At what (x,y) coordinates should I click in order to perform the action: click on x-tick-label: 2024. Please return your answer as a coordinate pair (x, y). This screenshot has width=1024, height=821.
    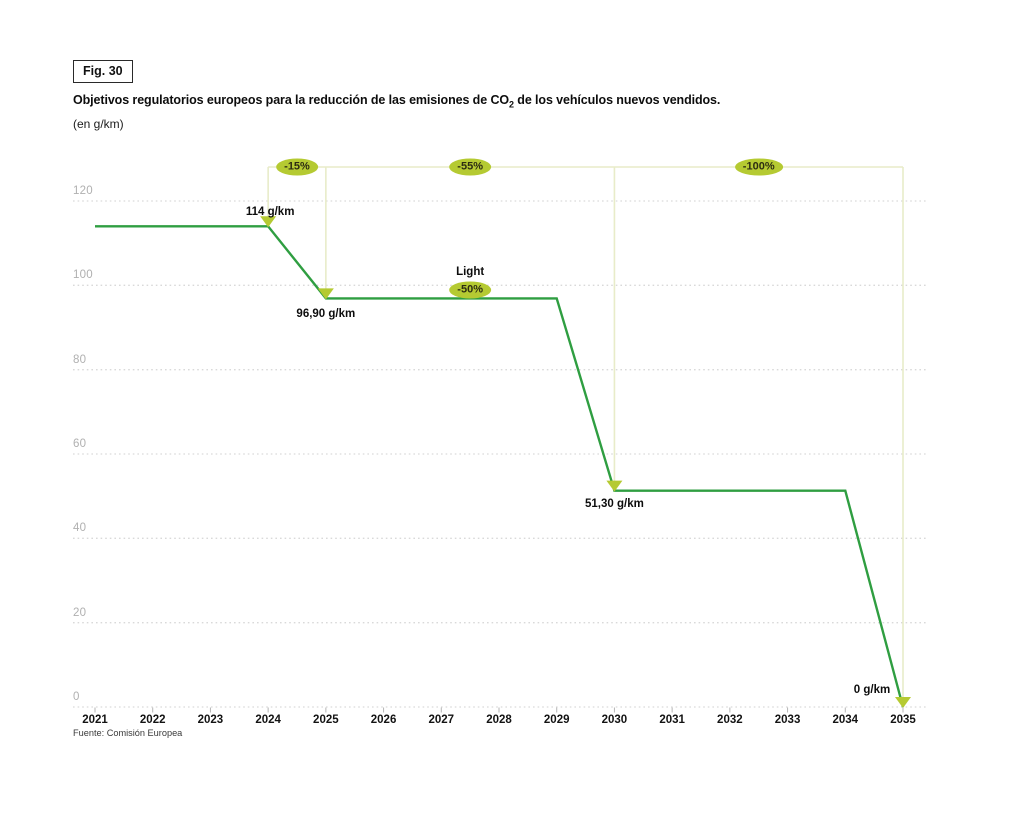
    Looking at the image, I should click on (268, 720).